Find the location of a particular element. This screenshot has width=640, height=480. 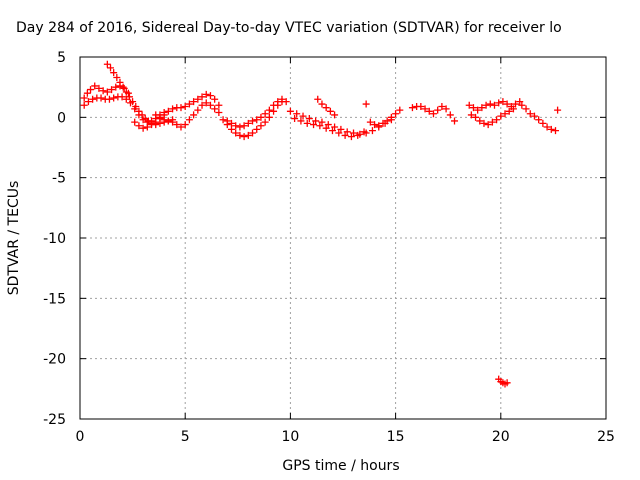

series-track-i-midday-lower is located at coordinates (329, 128).